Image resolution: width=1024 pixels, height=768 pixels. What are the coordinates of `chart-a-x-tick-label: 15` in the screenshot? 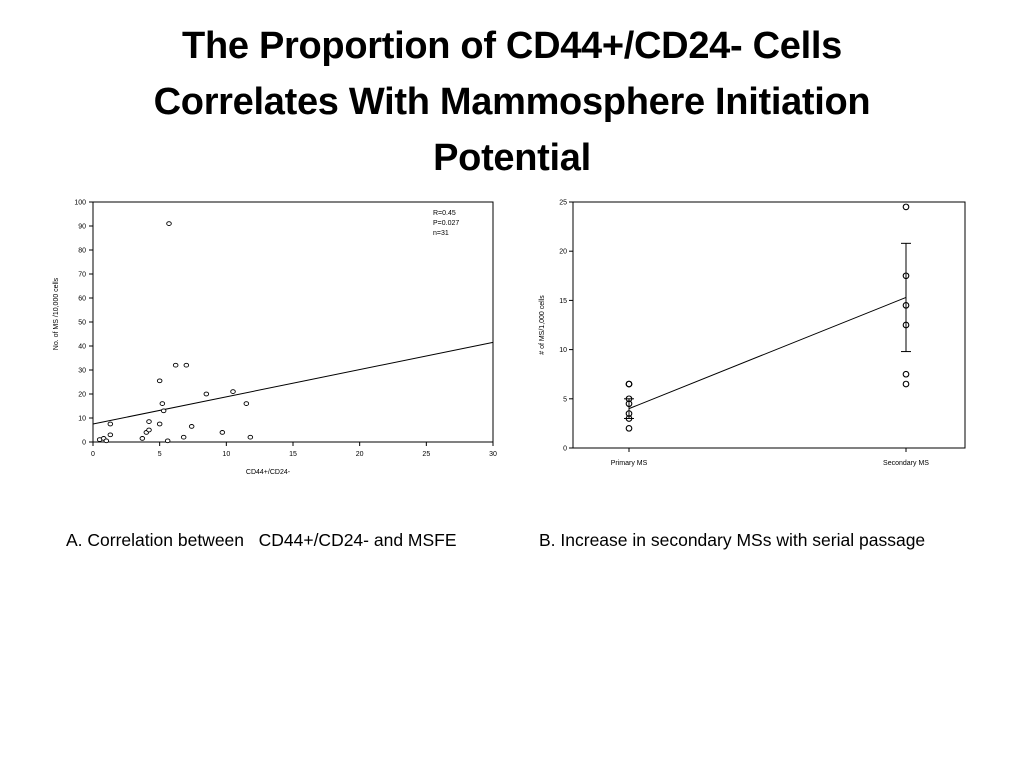 It's located at (293, 454).